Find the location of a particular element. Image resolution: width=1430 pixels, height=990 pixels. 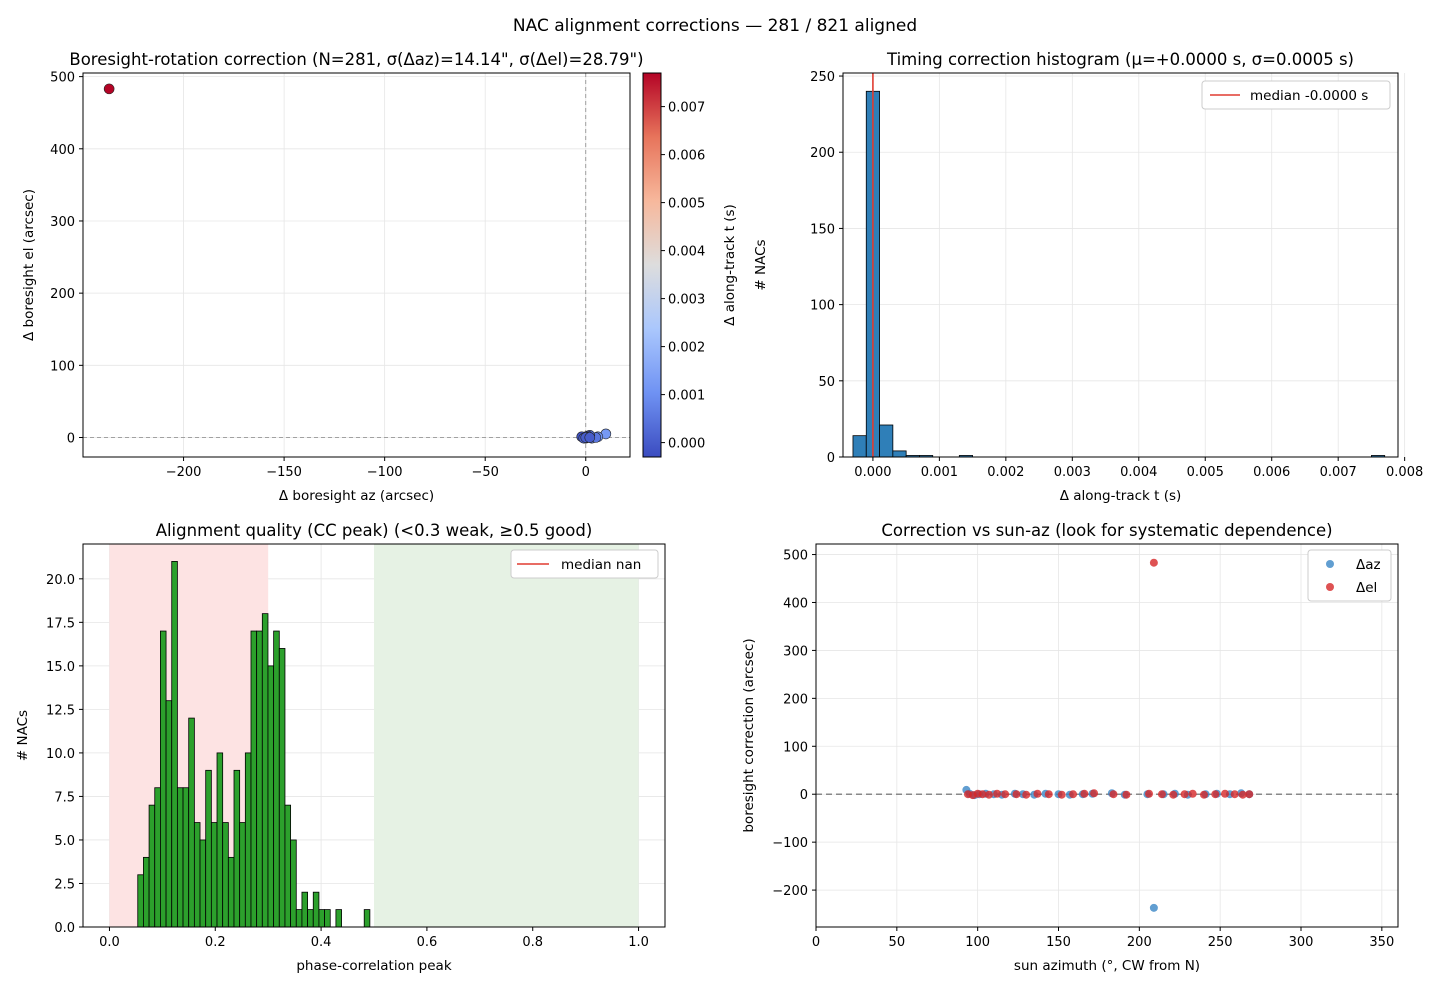

y-axis-label: # NACs is located at coordinates (23, 735).